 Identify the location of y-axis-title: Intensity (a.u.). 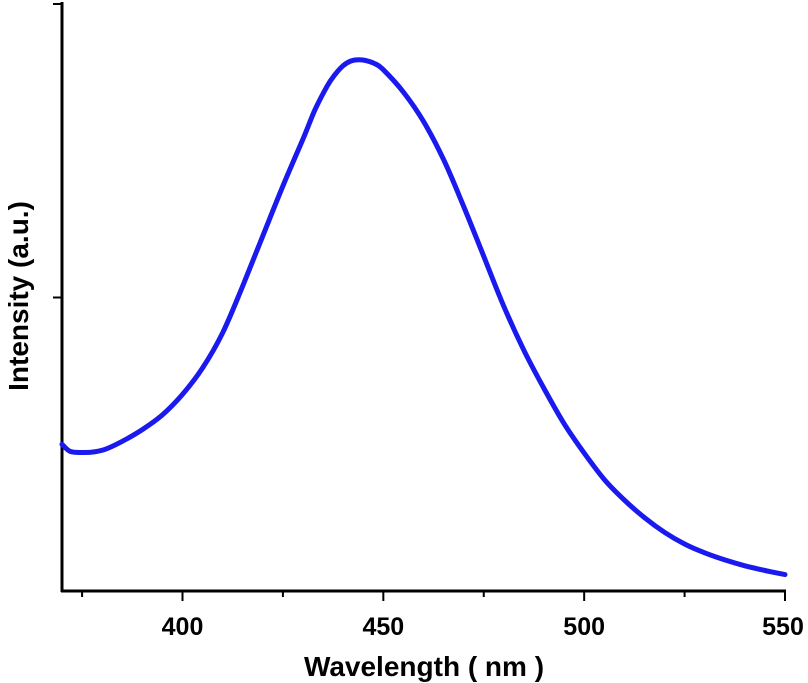
(18, 296).